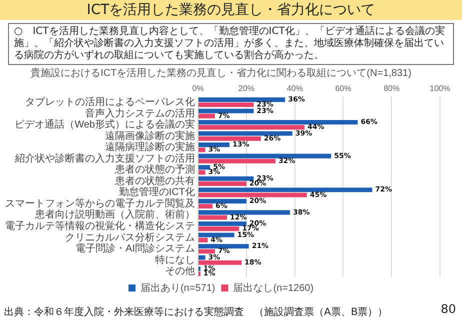 The image size is (462, 320). What do you see at coordinates (156, 192) in the screenshot?
I see `y-tick-label: 勤怠管理のICT化` at bounding box center [156, 192].